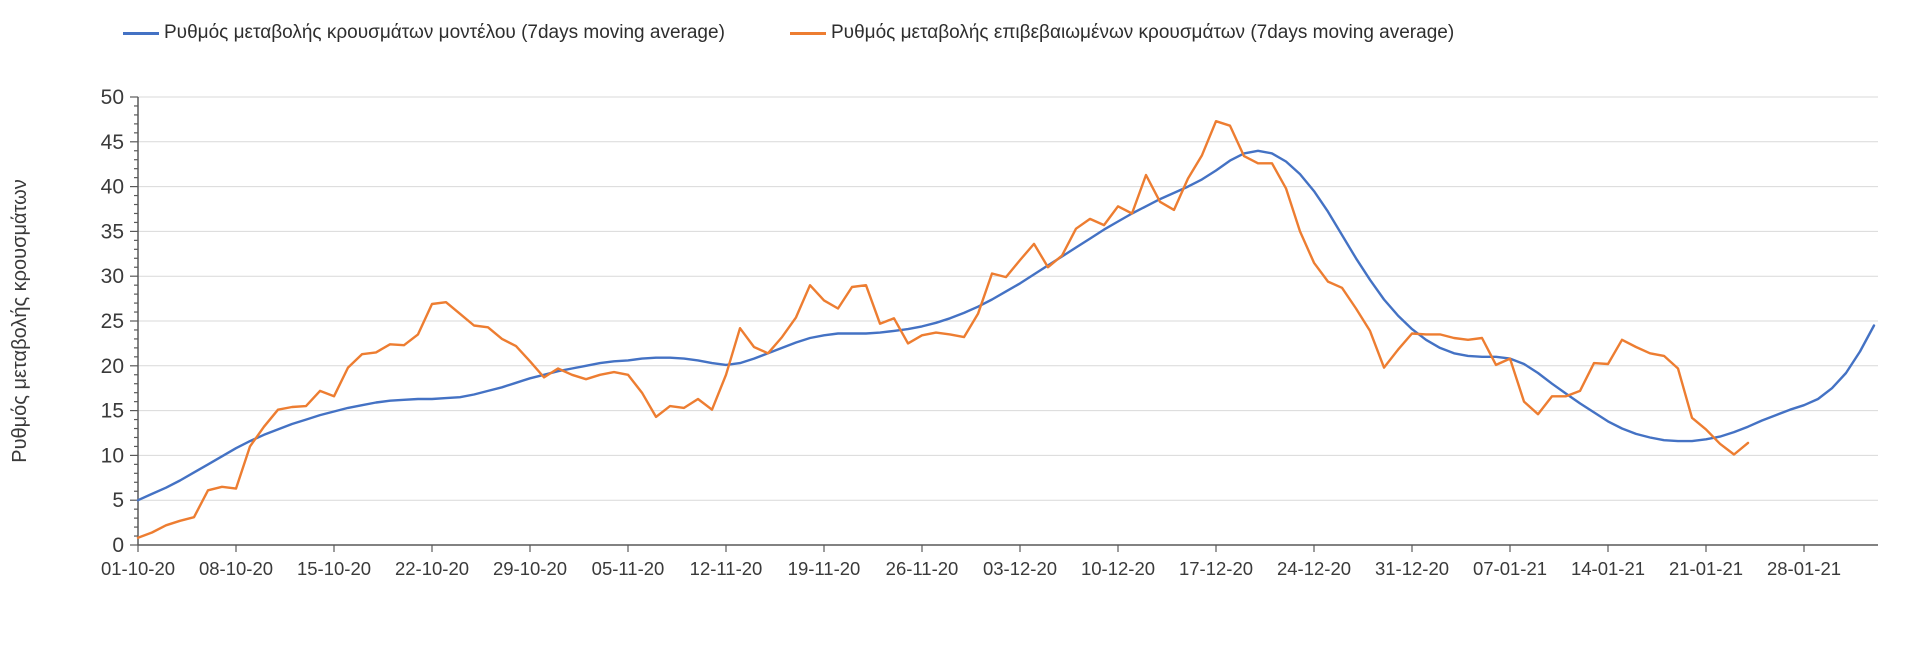 This screenshot has width=1920, height=649. What do you see at coordinates (334, 568) in the screenshot?
I see `x-tick-label: 15-10-20` at bounding box center [334, 568].